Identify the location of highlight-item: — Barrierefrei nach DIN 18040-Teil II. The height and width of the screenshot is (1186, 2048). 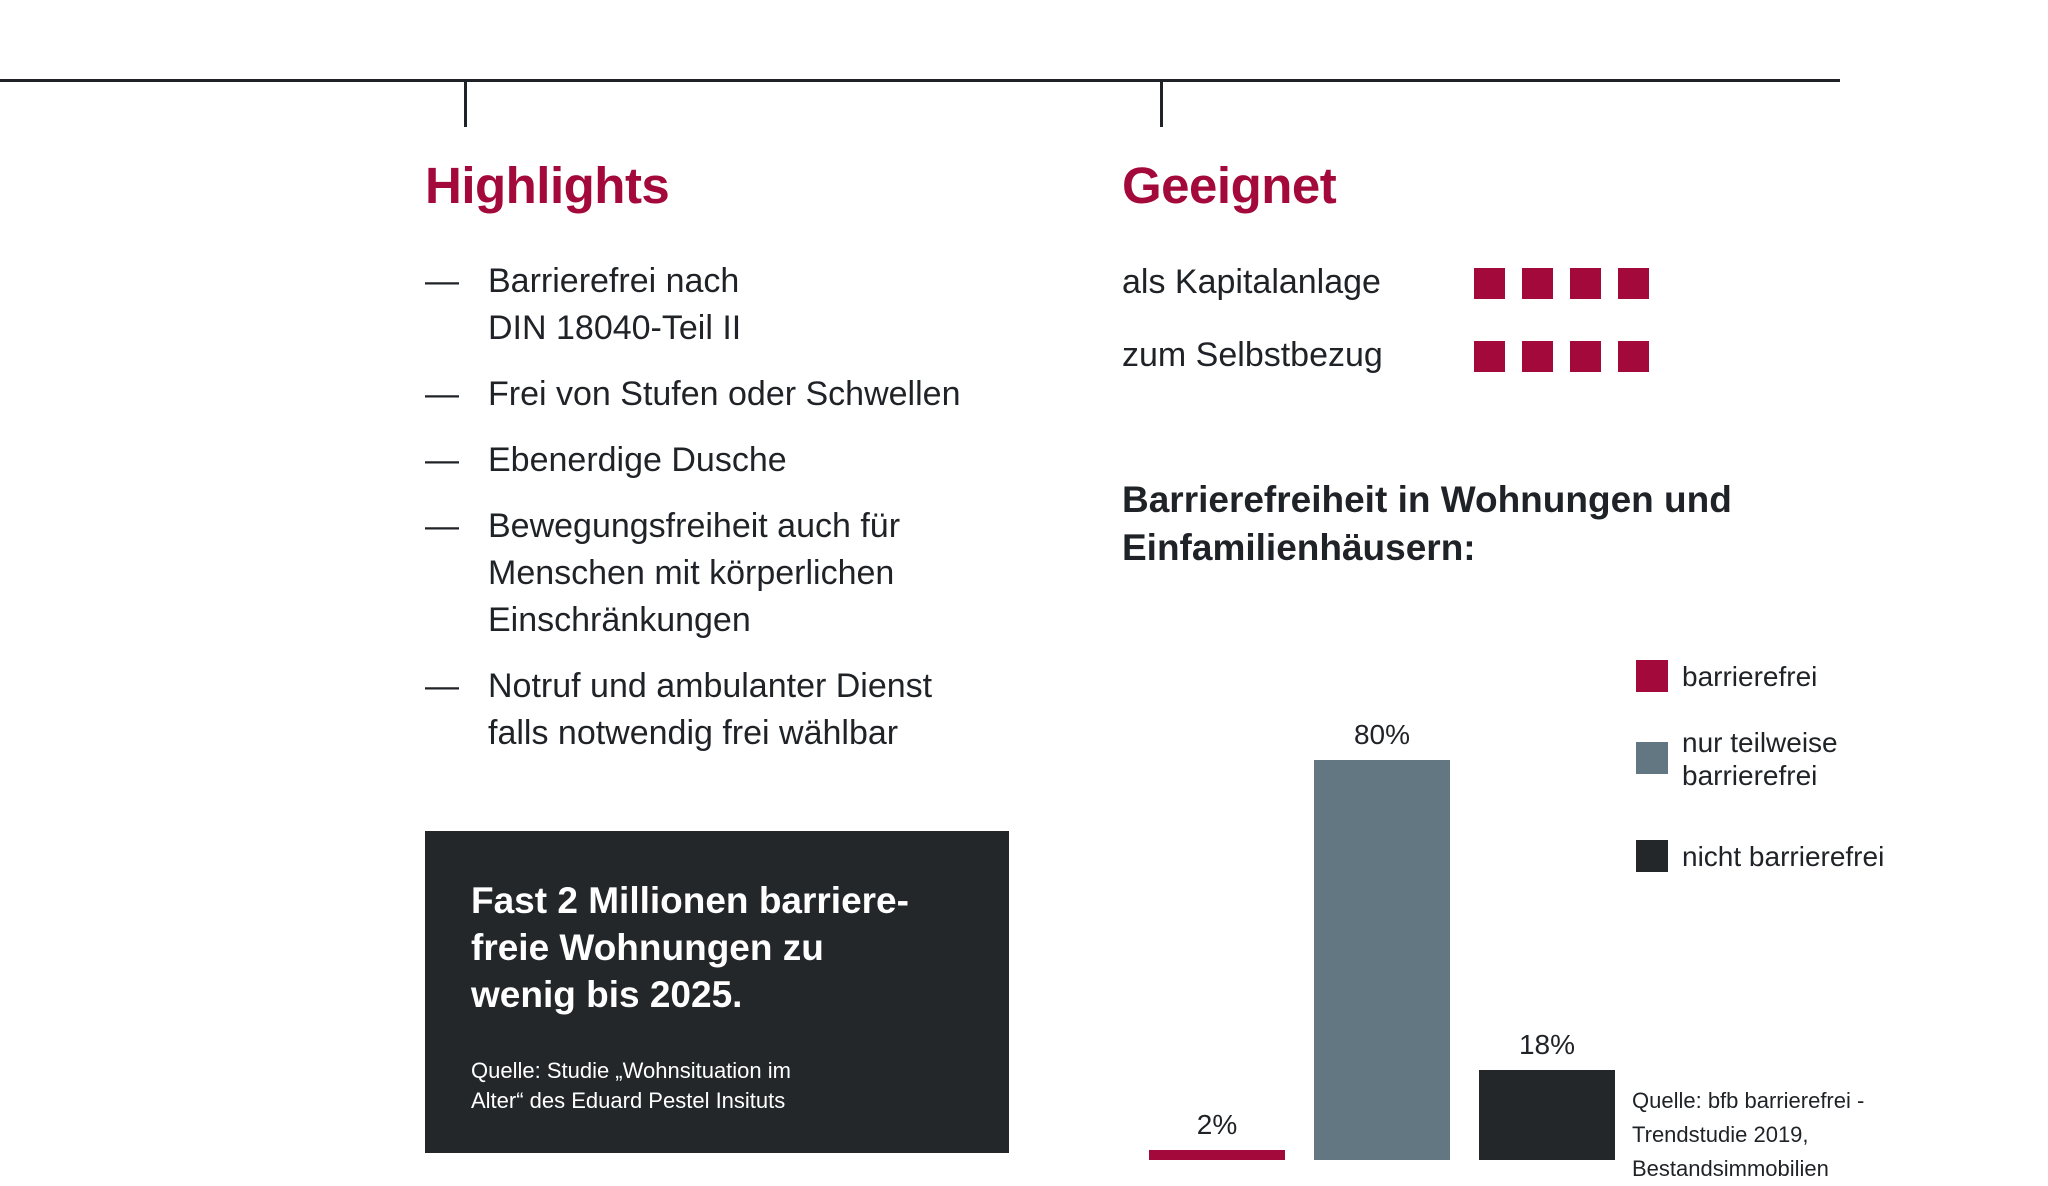
(735, 305).